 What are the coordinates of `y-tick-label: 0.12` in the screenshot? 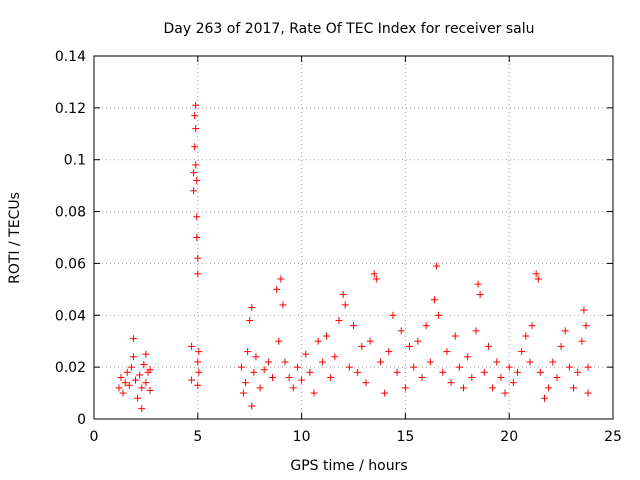 It's located at (70, 109).